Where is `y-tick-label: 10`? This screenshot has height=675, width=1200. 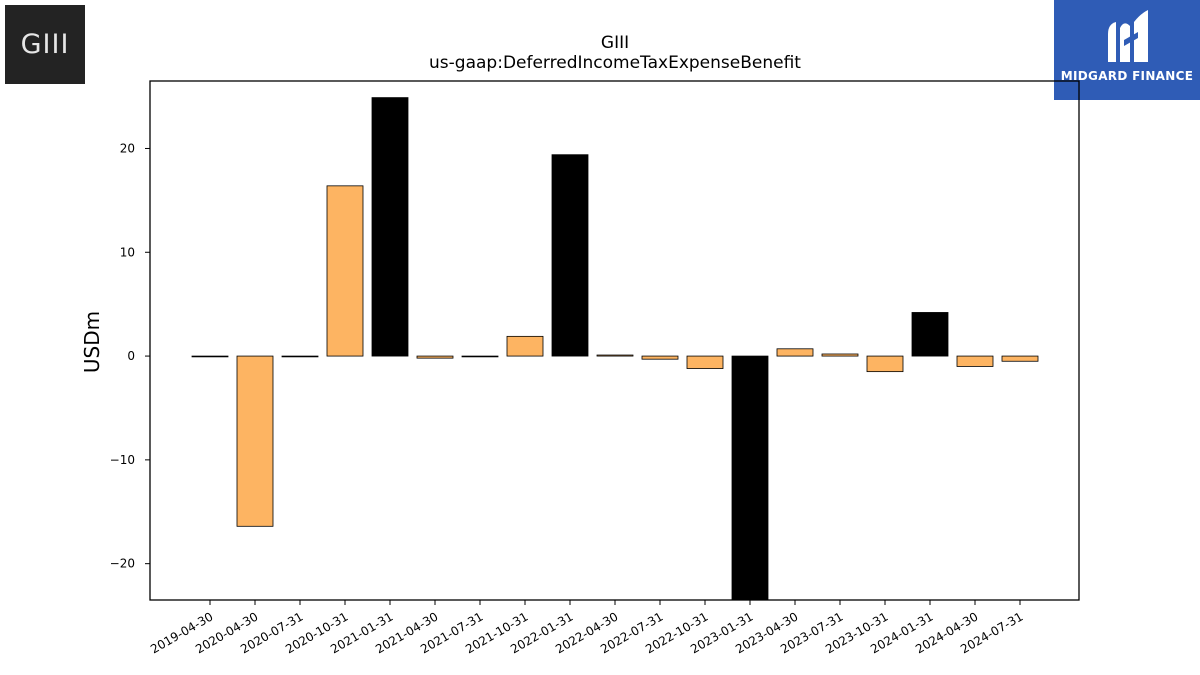 y-tick-label: 10 is located at coordinates (127, 252).